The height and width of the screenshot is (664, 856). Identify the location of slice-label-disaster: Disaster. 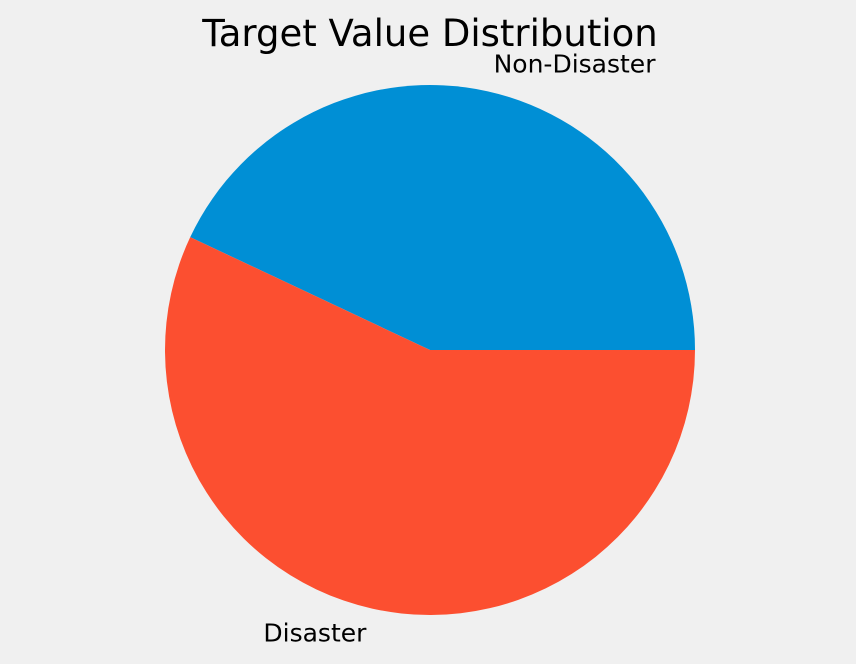
(315, 632).